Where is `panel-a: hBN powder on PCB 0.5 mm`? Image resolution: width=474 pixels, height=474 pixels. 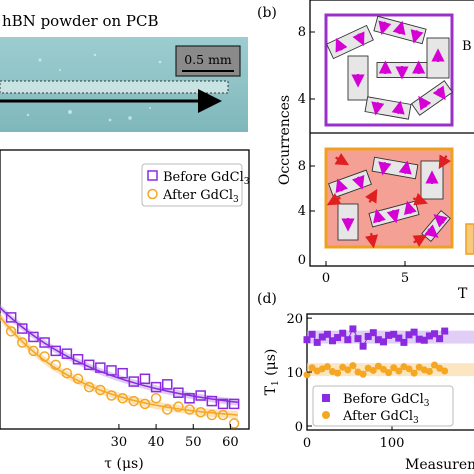
panel-a: hBN powder on PCB 0.5 mm is located at coordinates (124, 72).